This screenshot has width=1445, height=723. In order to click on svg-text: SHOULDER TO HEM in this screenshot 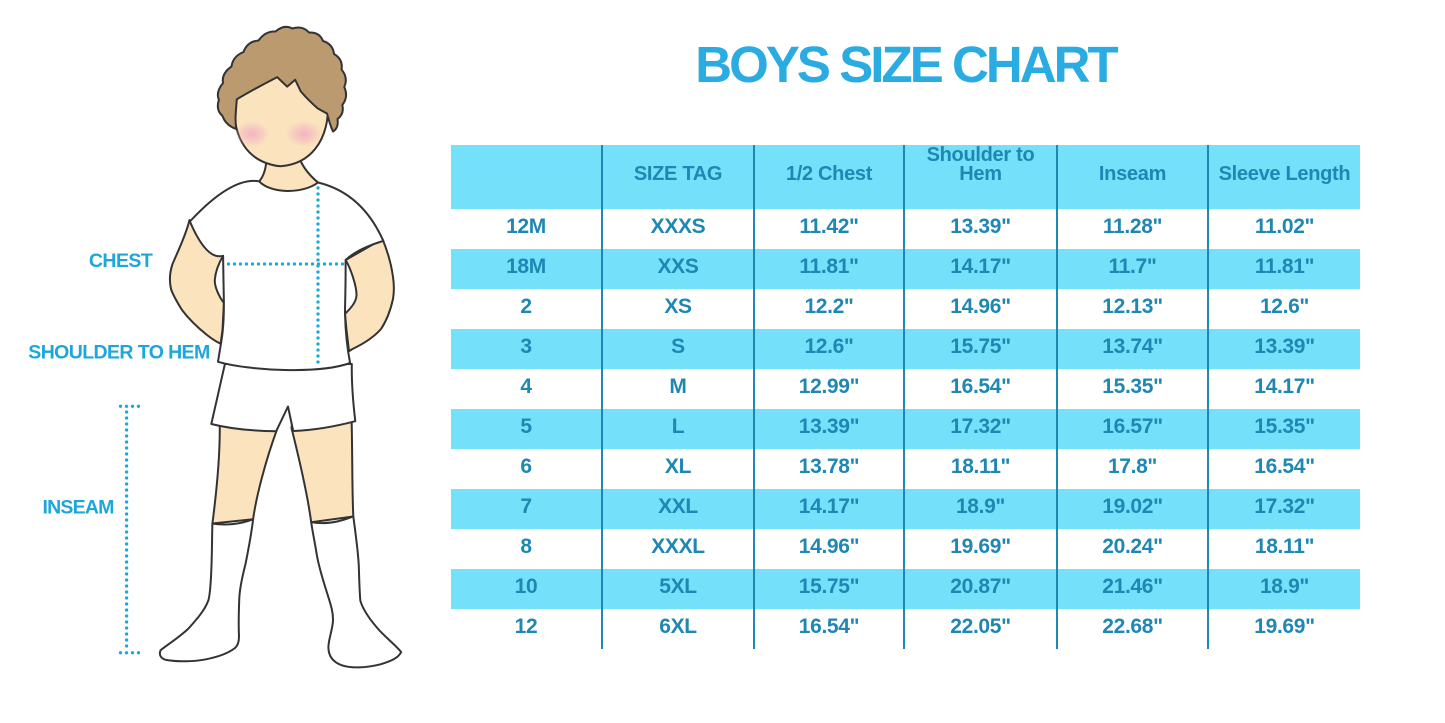, I will do `click(118, 352)`.